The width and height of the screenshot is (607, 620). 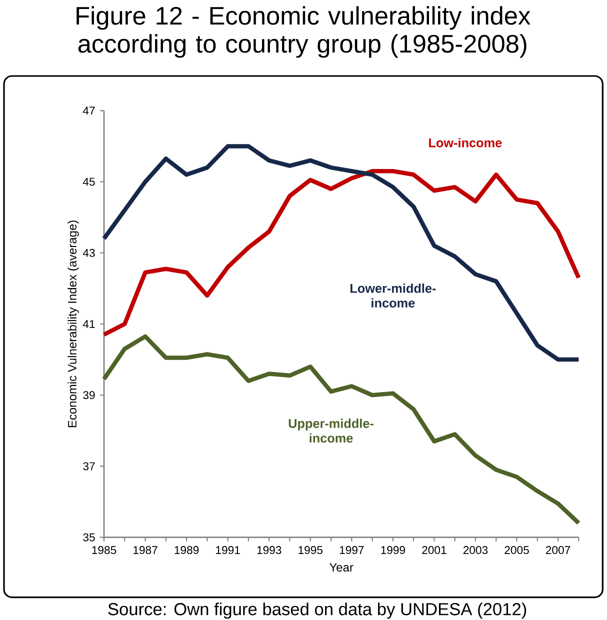 I want to click on y-tick-label: 39, so click(x=89, y=395).